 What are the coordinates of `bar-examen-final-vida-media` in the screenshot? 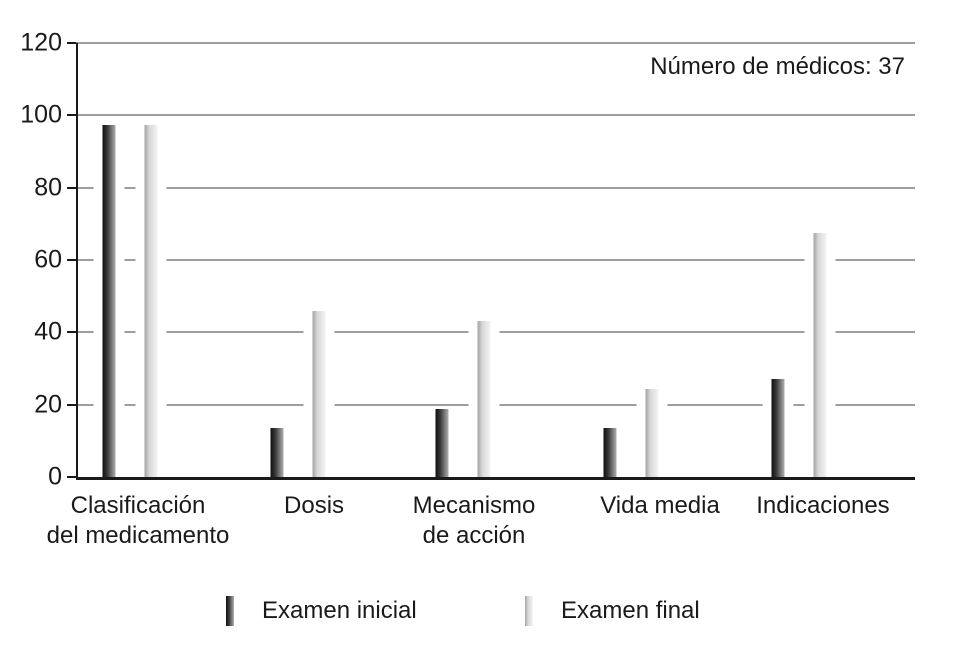 It's located at (652, 433).